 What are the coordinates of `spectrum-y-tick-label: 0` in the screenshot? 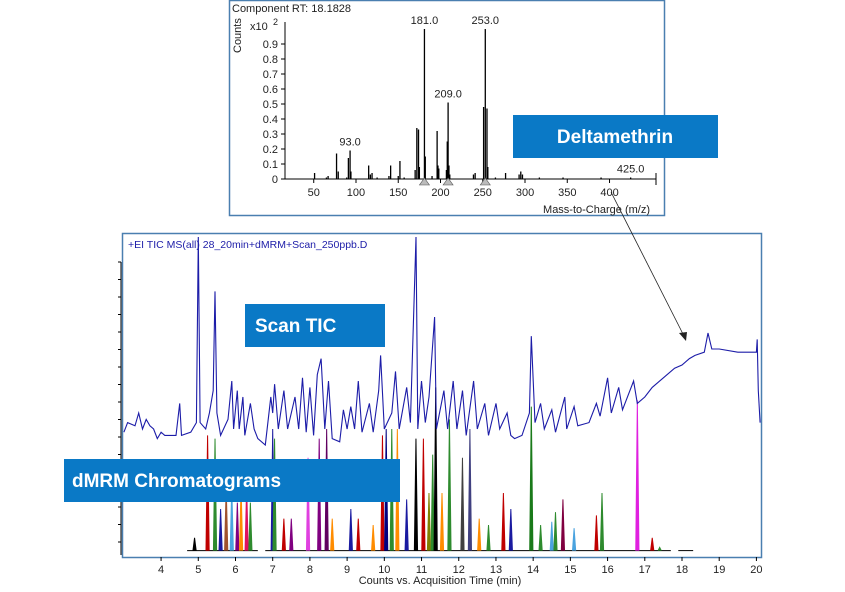 It's located at (275, 180).